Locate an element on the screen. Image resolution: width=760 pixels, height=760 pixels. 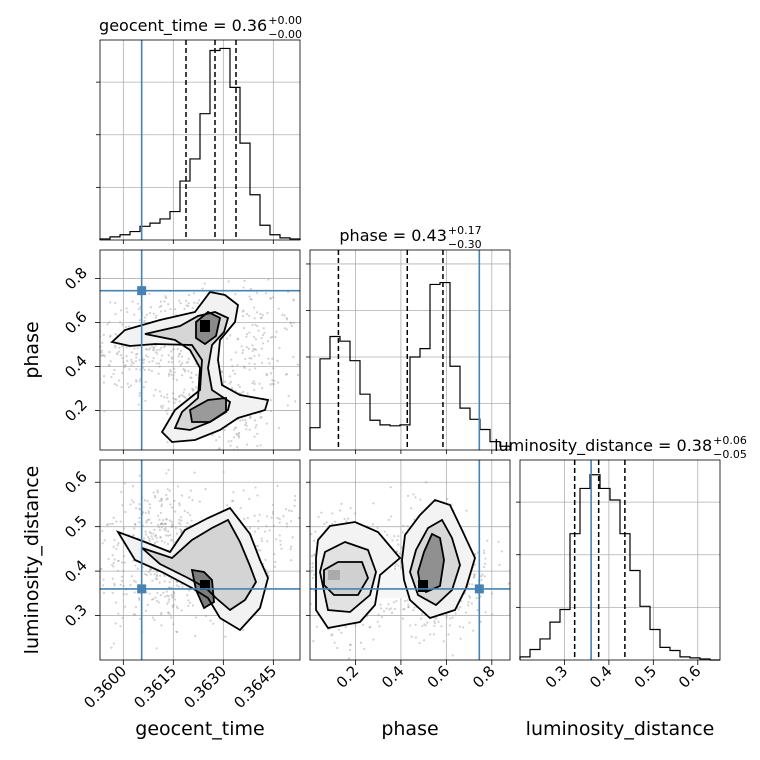
title-plus-phase: +0.17 is located at coordinates (465, 230).